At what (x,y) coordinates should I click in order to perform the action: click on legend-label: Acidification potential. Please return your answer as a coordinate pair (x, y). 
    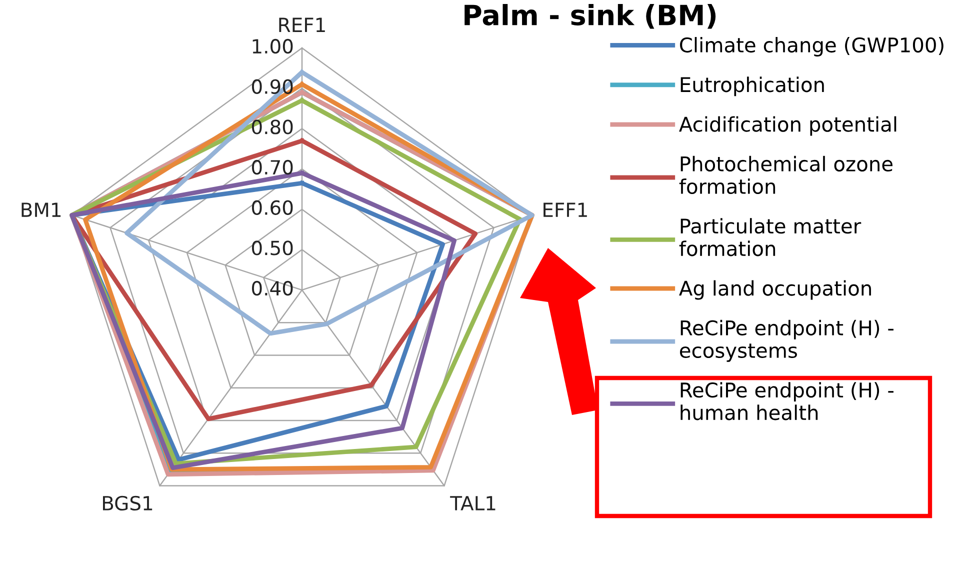
    Looking at the image, I should click on (787, 126).